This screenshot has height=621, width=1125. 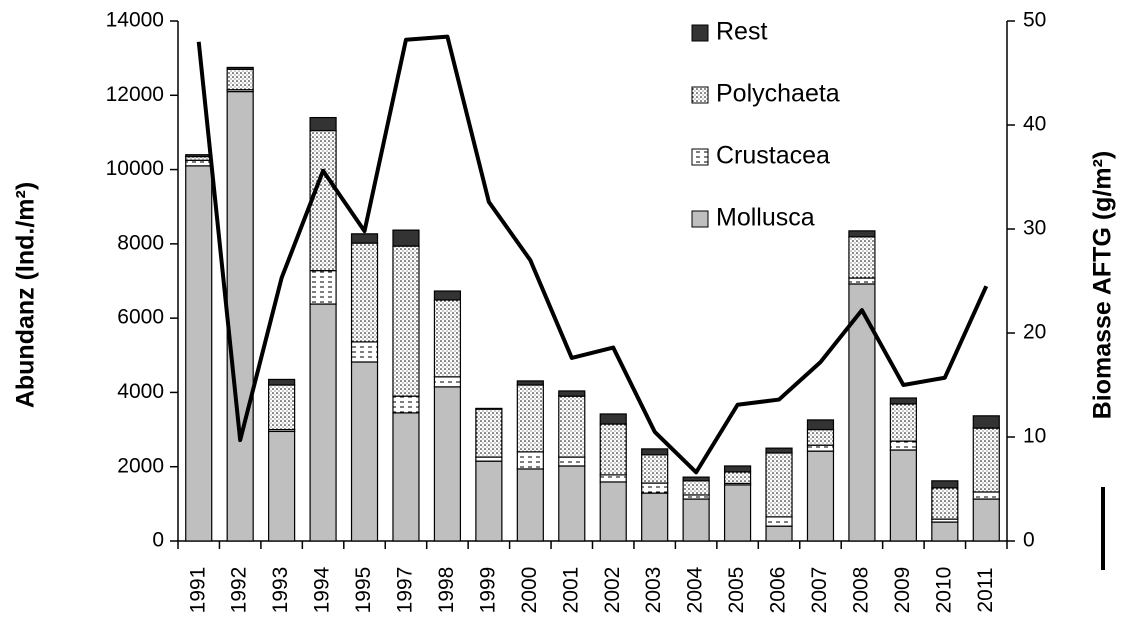 I want to click on y2-tick-label: 0, so click(x=1029, y=540).